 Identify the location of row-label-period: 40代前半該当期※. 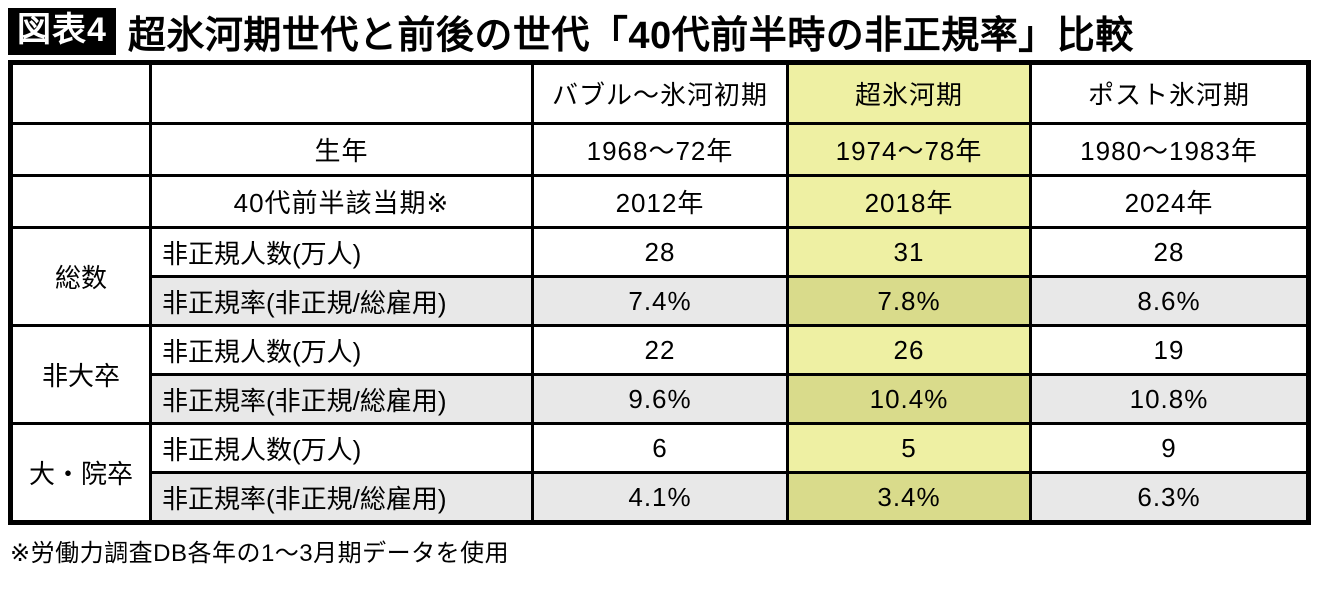
(341, 201).